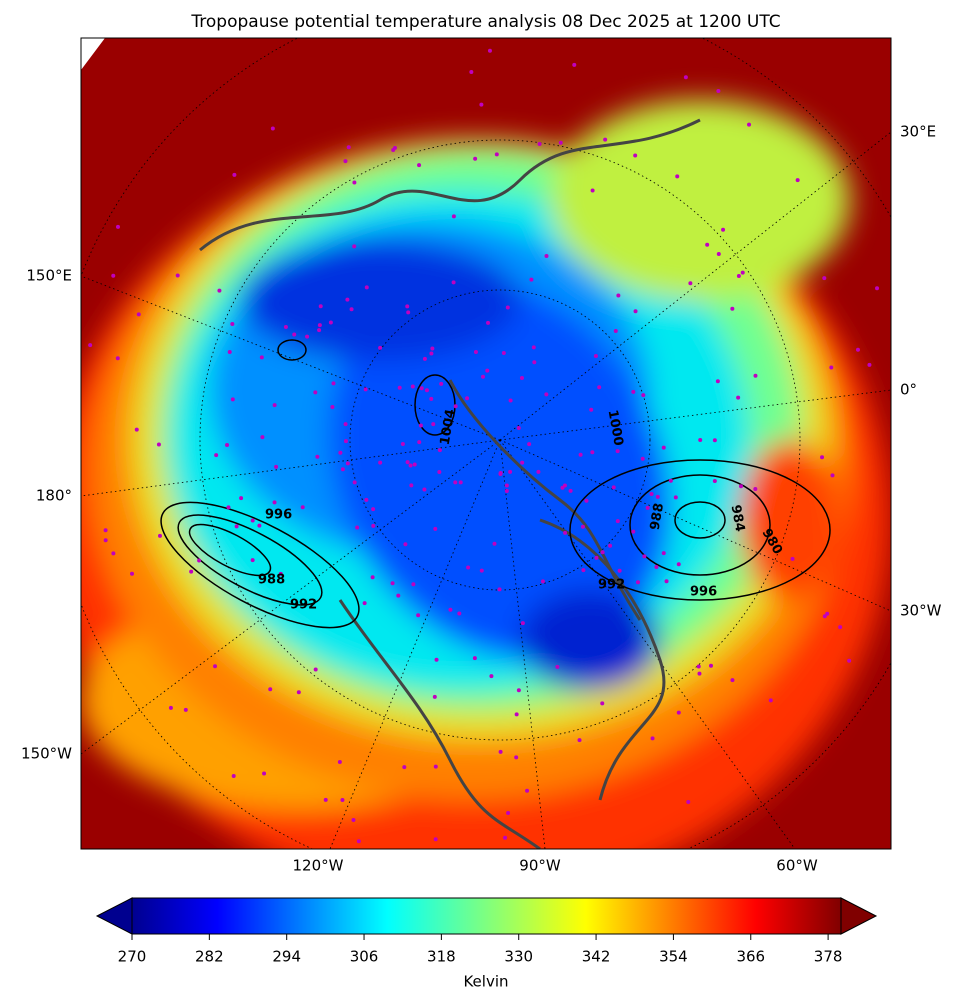 The width and height of the screenshot is (961, 1007). I want to click on contour-label: 988, so click(271, 580).